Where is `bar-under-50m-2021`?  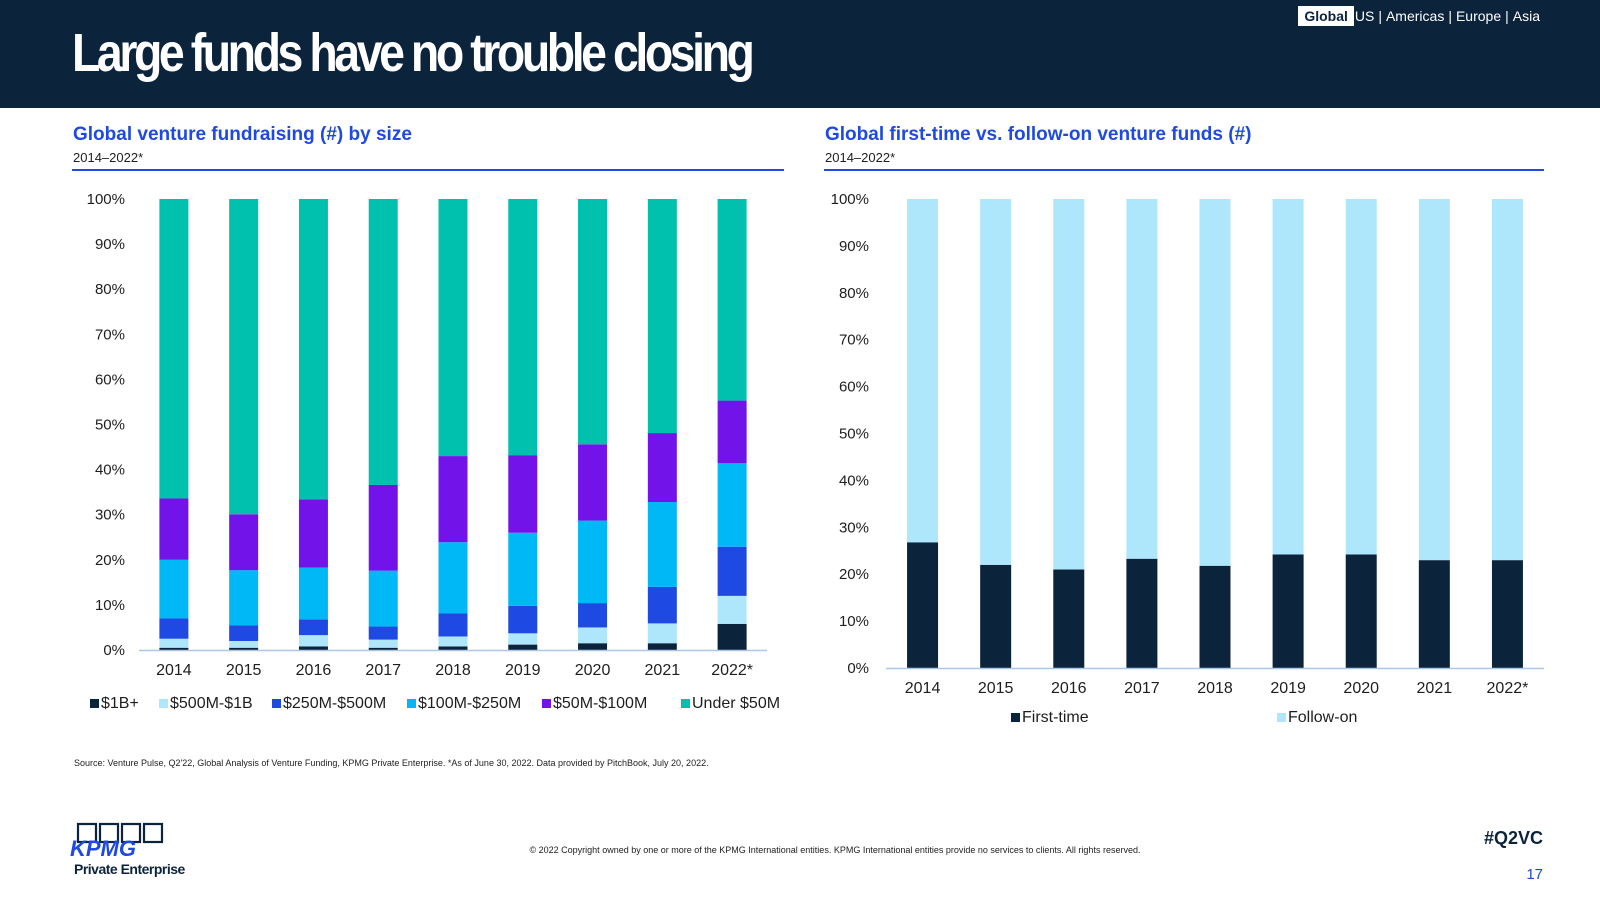
bar-under-50m-2021 is located at coordinates (662, 316).